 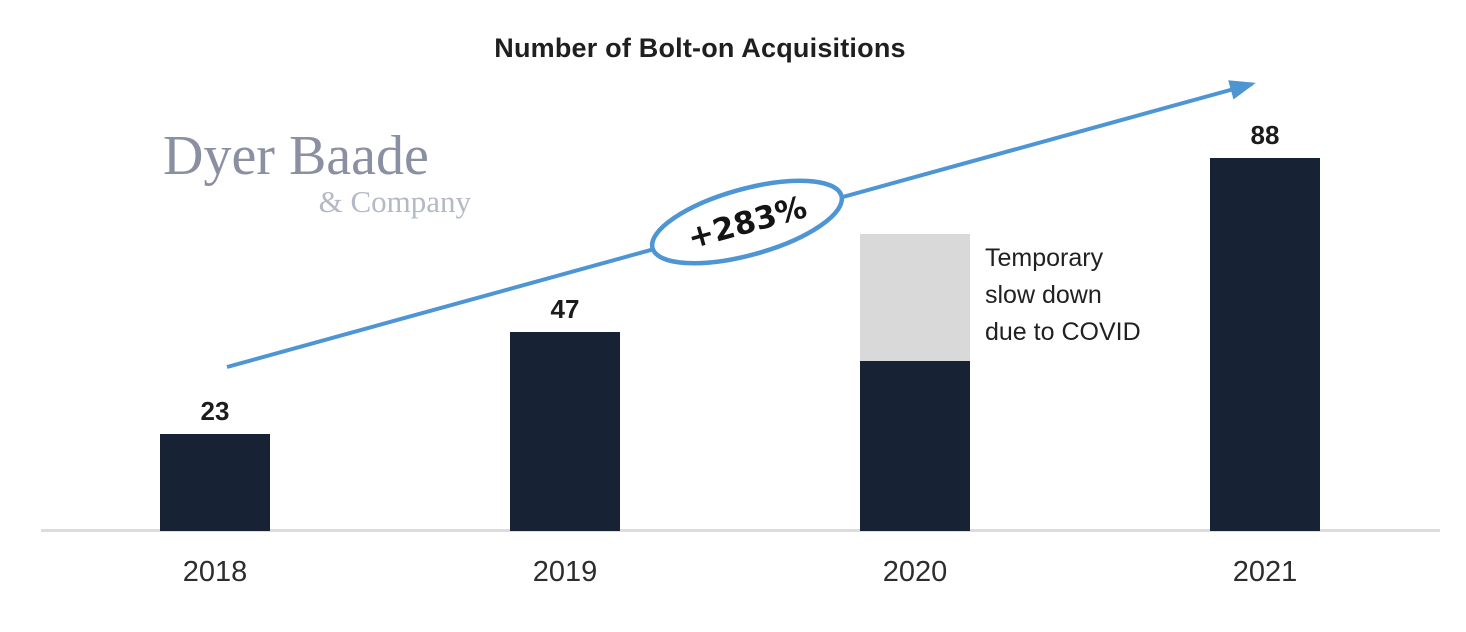 I want to click on growth-highlight-ellipse, so click(x=747, y=222).